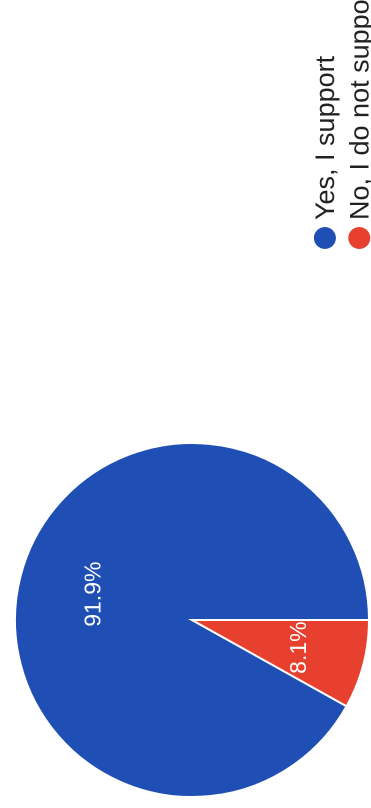 The height and width of the screenshot is (808, 371). I want to click on slice-value-label-0: 91.9%, so click(93, 594).